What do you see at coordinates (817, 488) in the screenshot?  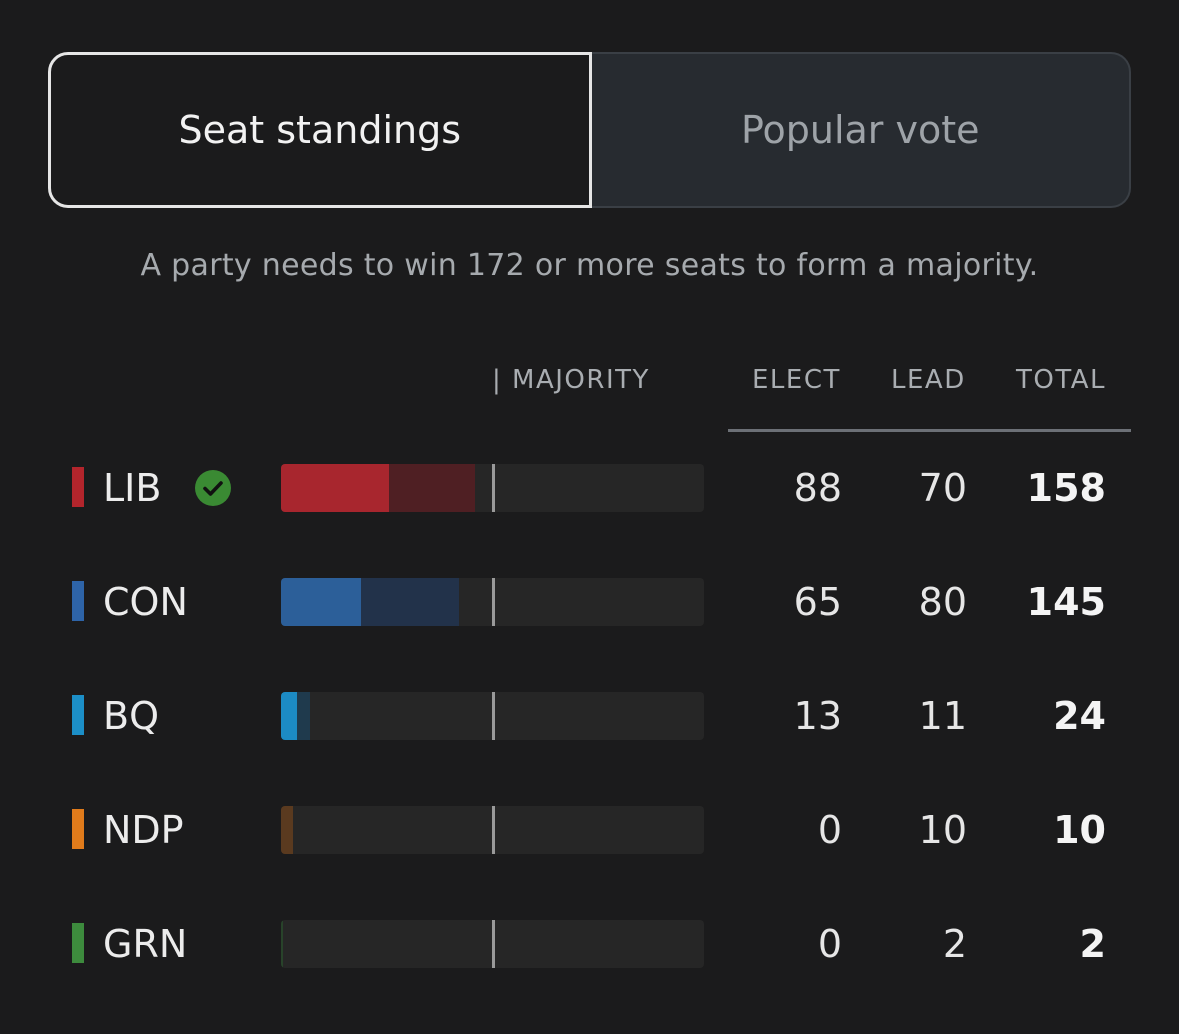 I see `elected-count: 88` at bounding box center [817, 488].